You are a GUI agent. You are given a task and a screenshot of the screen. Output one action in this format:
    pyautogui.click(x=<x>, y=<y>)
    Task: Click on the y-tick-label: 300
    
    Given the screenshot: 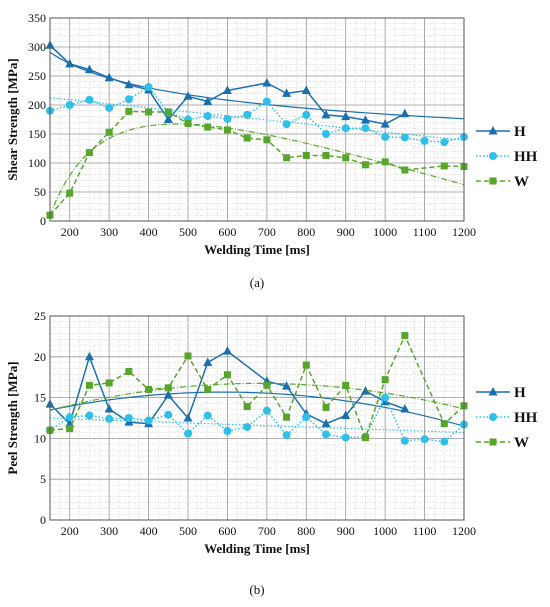 What is the action you would take?
    pyautogui.click(x=37, y=47)
    